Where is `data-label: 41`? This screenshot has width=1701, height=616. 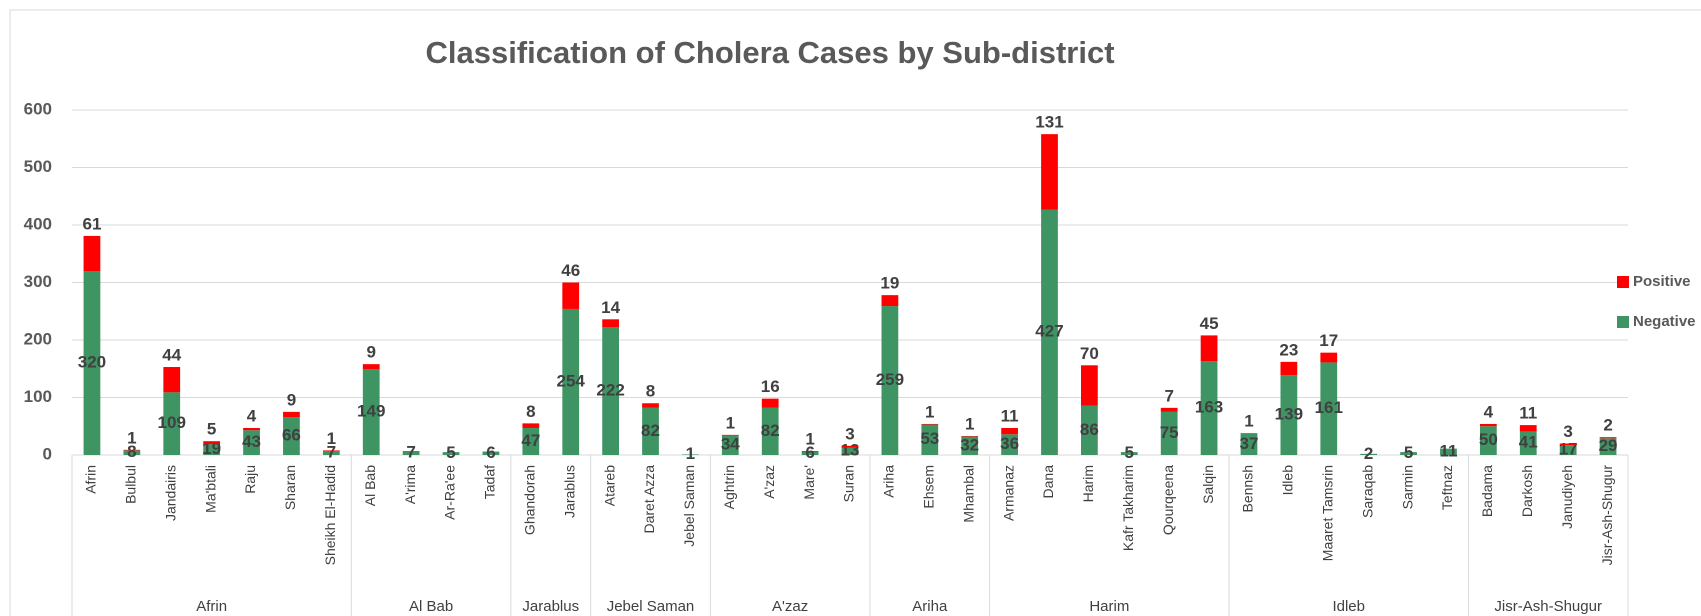
data-label: 41 is located at coordinates (1528, 442).